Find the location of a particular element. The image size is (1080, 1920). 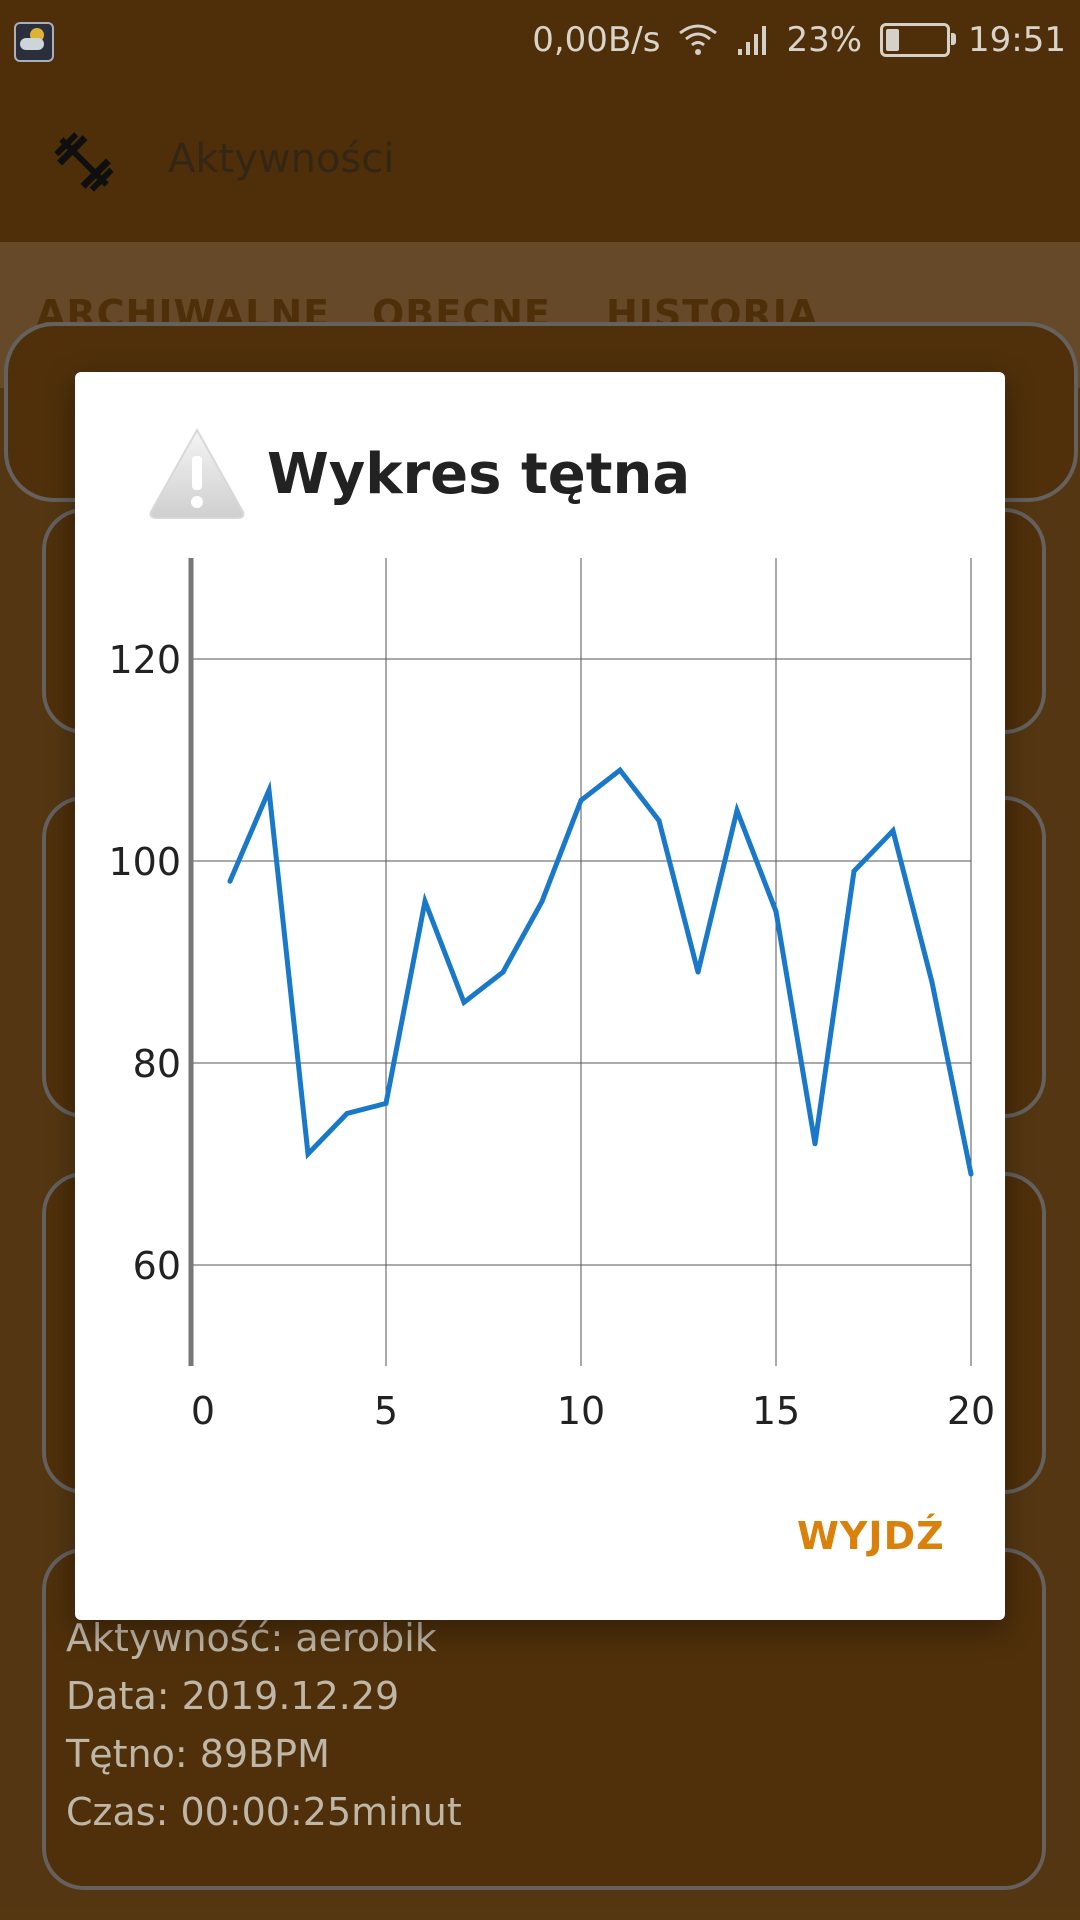

date-value: 2019.12.29 is located at coordinates (290, 1696).